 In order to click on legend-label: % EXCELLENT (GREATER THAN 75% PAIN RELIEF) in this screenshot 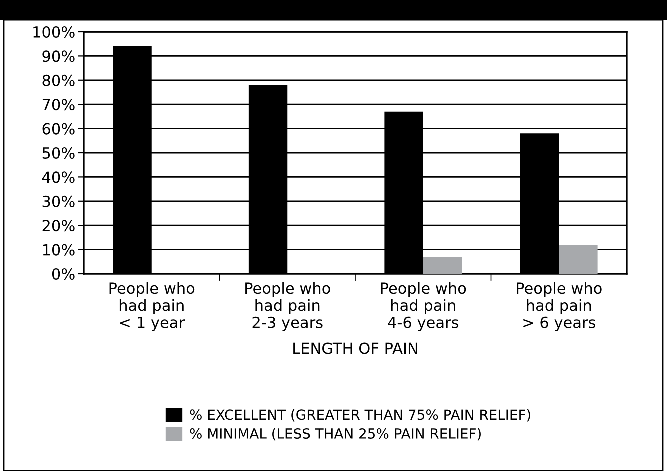, I will do `click(360, 415)`.